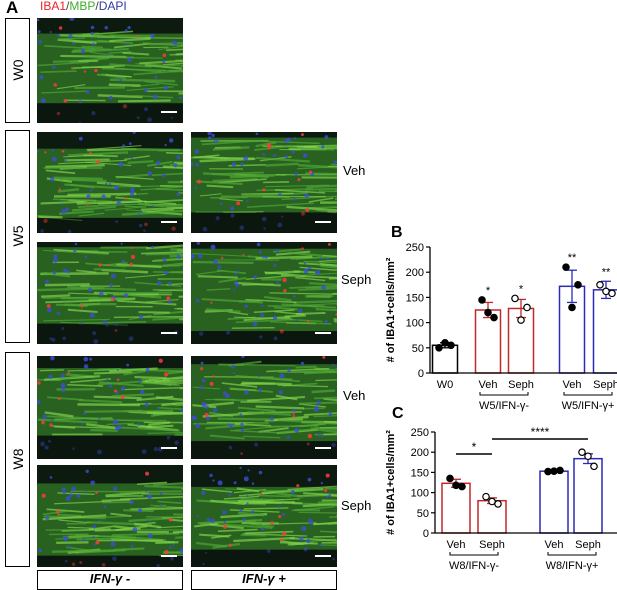 The height and width of the screenshot is (590, 617). Describe the element at coordinates (354, 395) in the screenshot. I see `treatment-label-w8-veh: Veh` at that location.